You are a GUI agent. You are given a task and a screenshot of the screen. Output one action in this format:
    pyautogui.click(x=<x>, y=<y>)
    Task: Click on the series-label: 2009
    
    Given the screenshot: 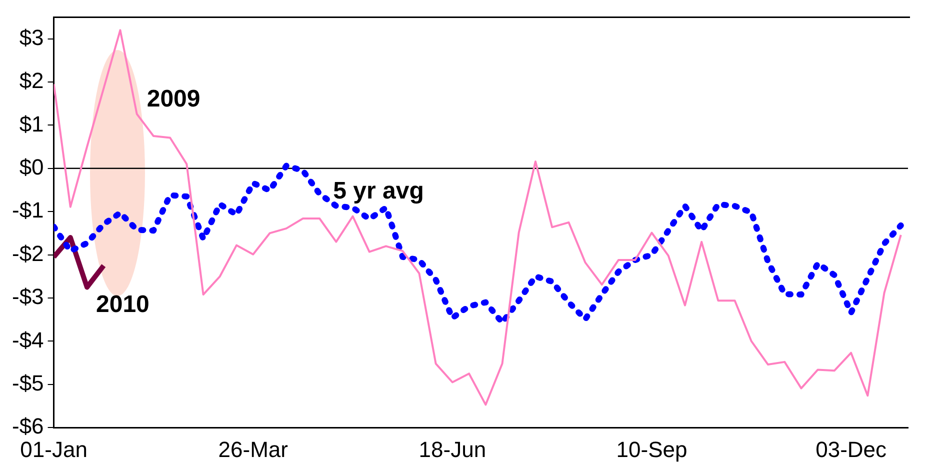 What is the action you would take?
    pyautogui.click(x=173, y=99)
    